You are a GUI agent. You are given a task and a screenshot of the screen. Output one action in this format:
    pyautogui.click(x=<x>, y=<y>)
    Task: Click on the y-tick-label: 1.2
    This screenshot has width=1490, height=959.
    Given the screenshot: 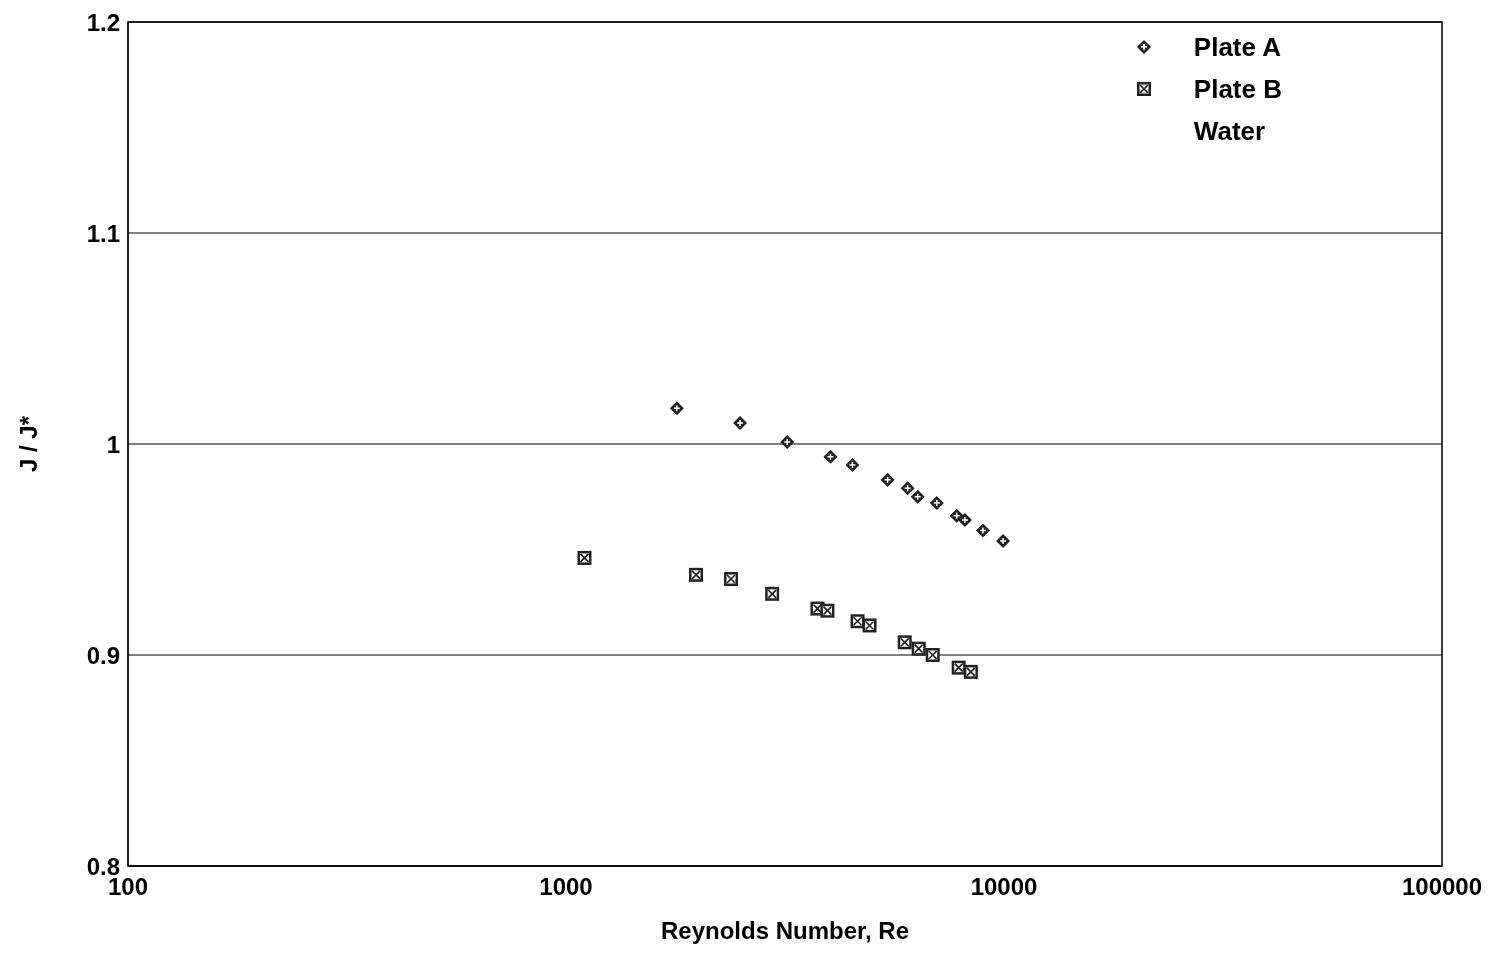 What is the action you would take?
    pyautogui.click(x=103, y=22)
    